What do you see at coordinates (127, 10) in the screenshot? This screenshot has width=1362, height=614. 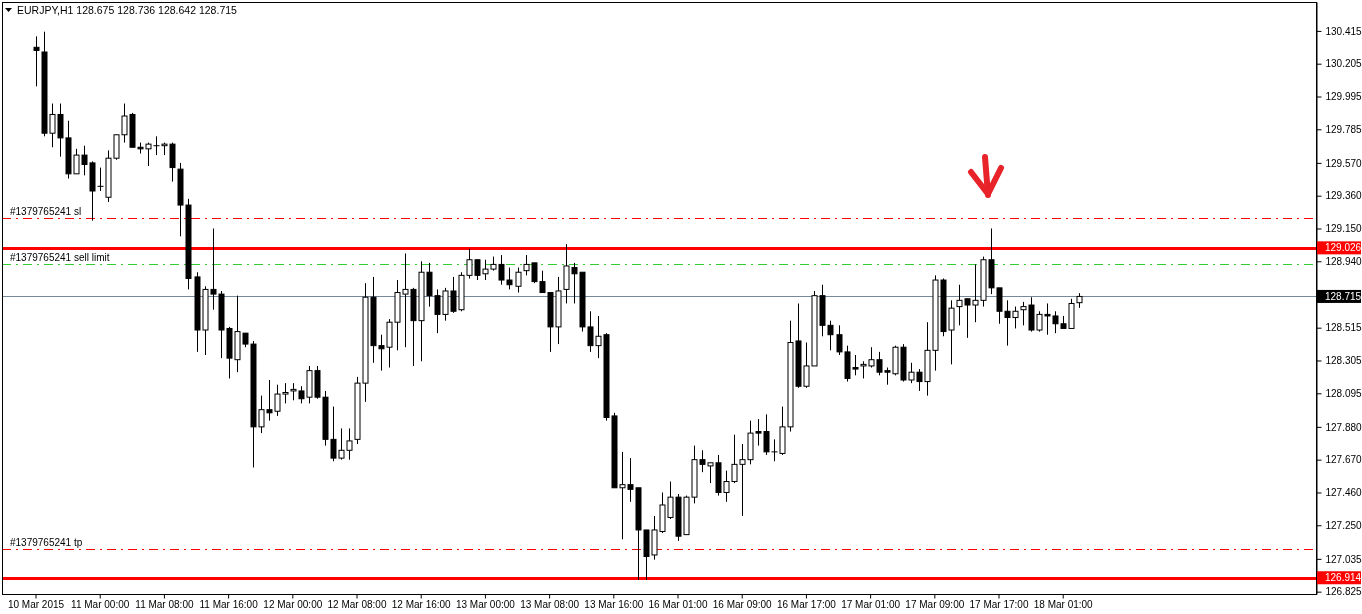 I see `chart-title: EURJPY,H1 128.675 128.736 128.642 128.715` at bounding box center [127, 10].